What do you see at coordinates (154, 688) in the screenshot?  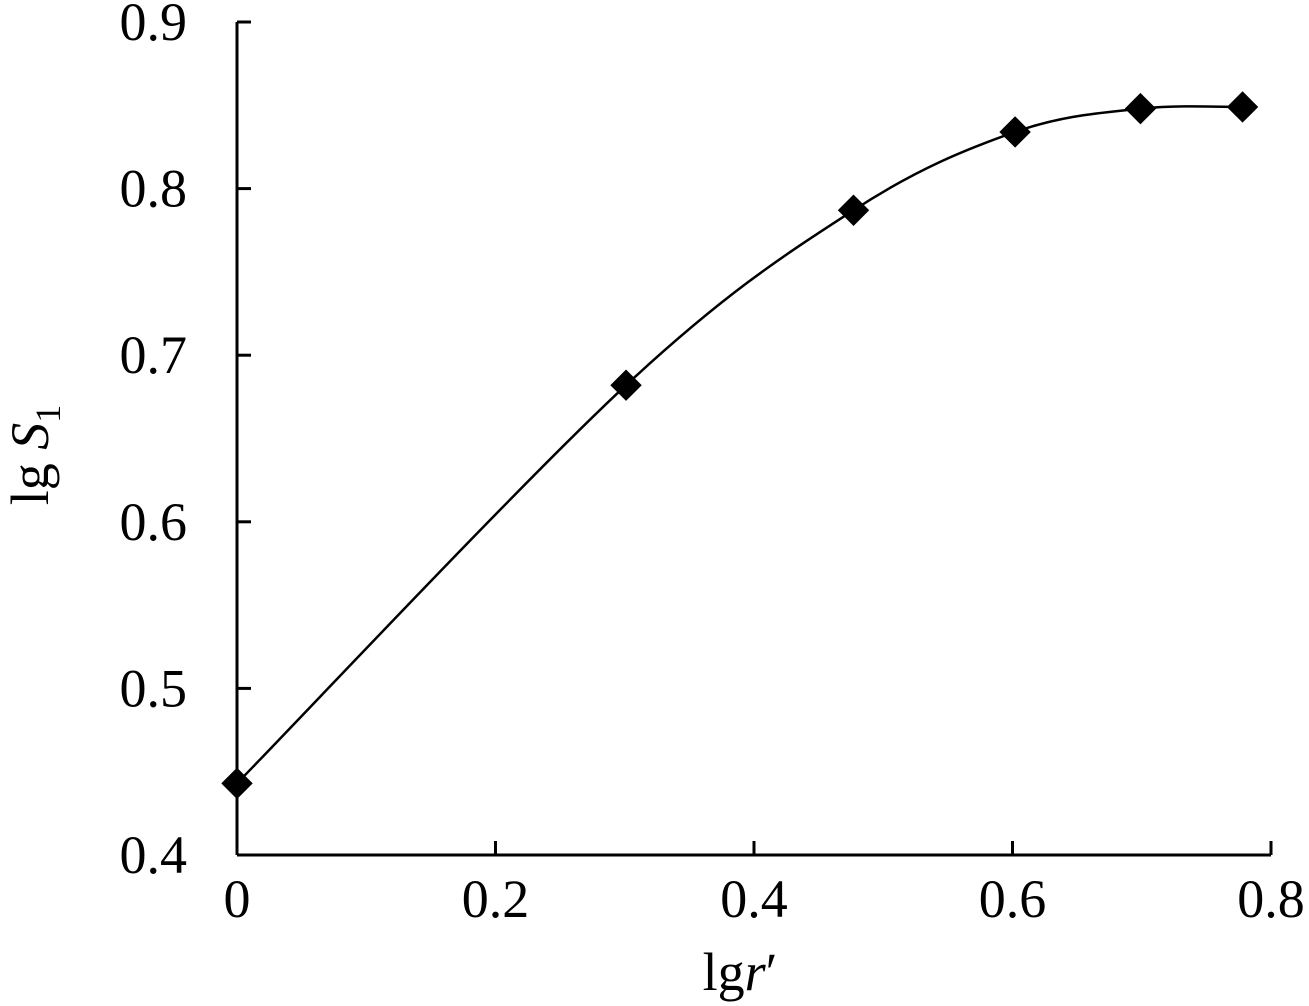 I see `y-tick-label: 0.5` at bounding box center [154, 688].